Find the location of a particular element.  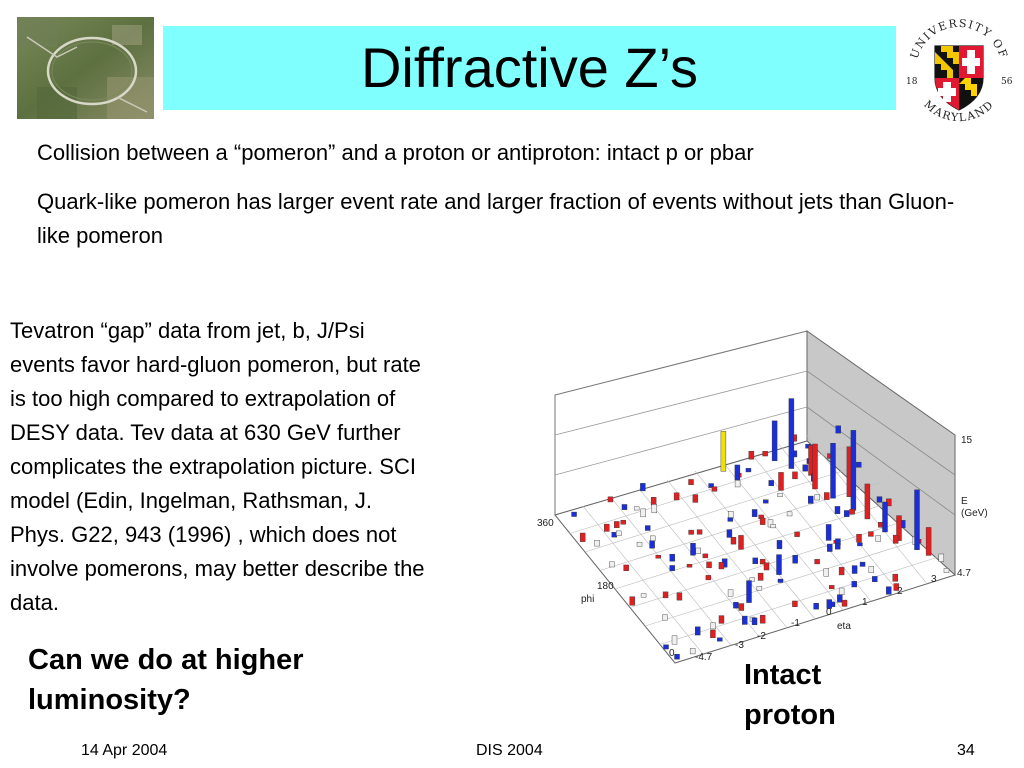

phi-axis-label: phi is located at coordinates (587, 599).